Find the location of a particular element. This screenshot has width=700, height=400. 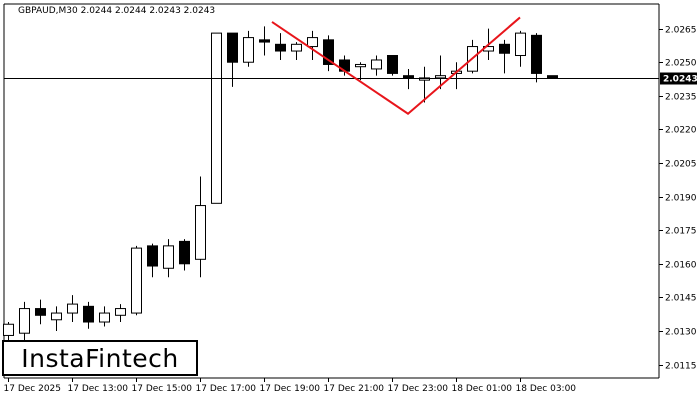

x-tick-label: 18 Dec 03:00 is located at coordinates (546, 389).